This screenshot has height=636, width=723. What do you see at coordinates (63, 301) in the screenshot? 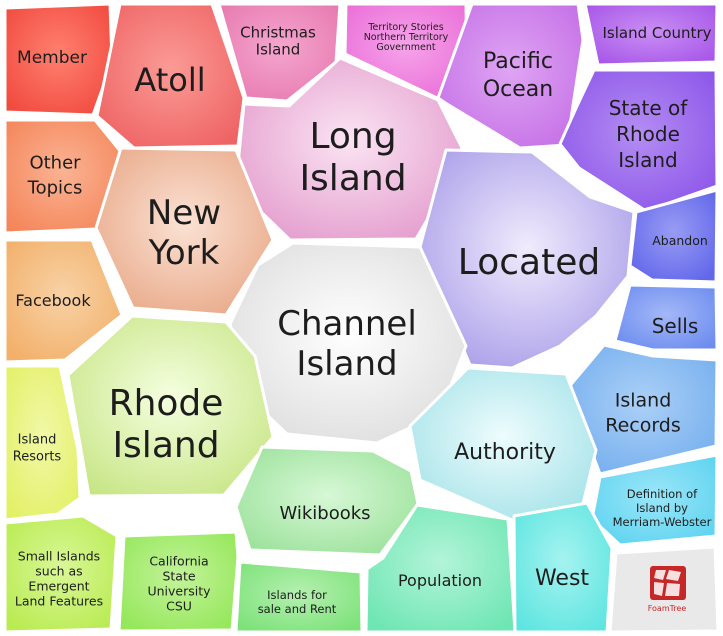
I see `cell-facebook` at bounding box center [63, 301].